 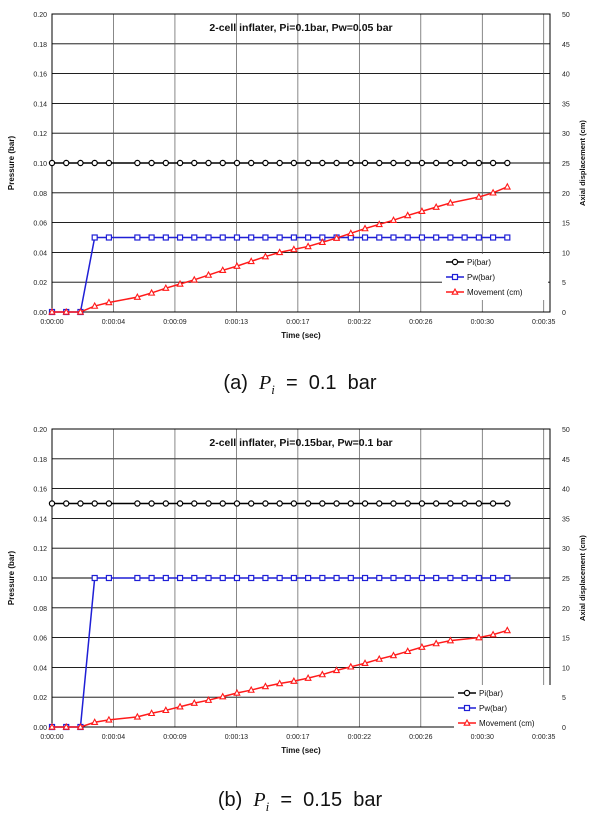 What do you see at coordinates (507, 723) in the screenshot?
I see `legend-label: Movement (cm)` at bounding box center [507, 723].